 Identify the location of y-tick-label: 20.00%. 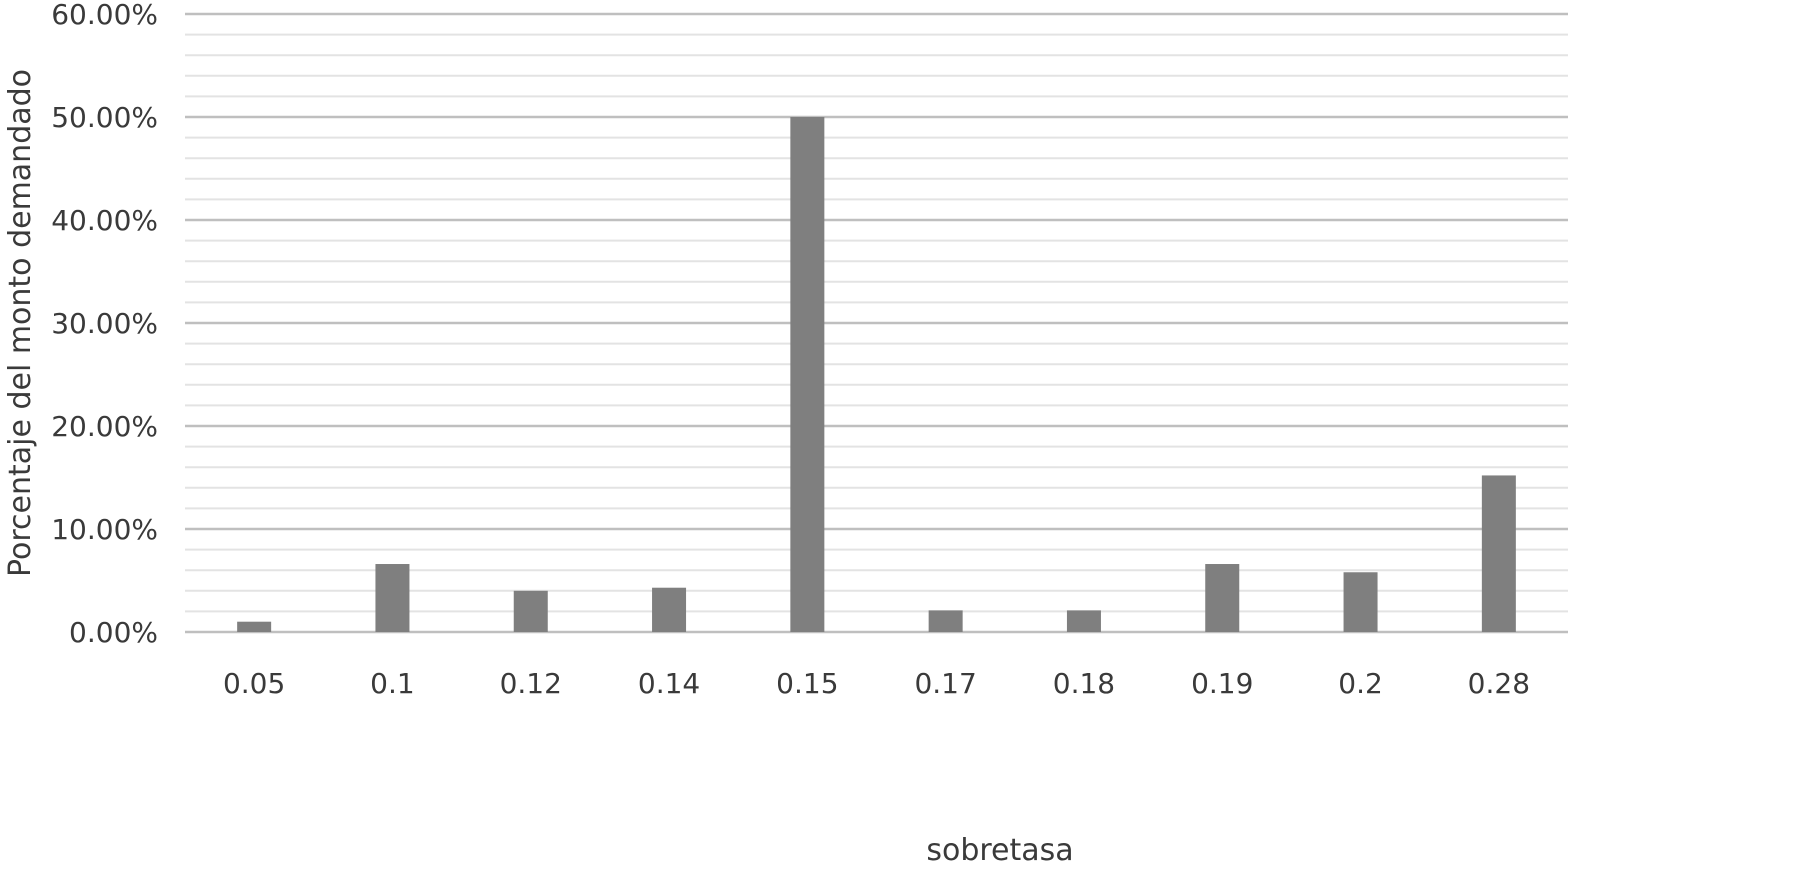
(104, 426).